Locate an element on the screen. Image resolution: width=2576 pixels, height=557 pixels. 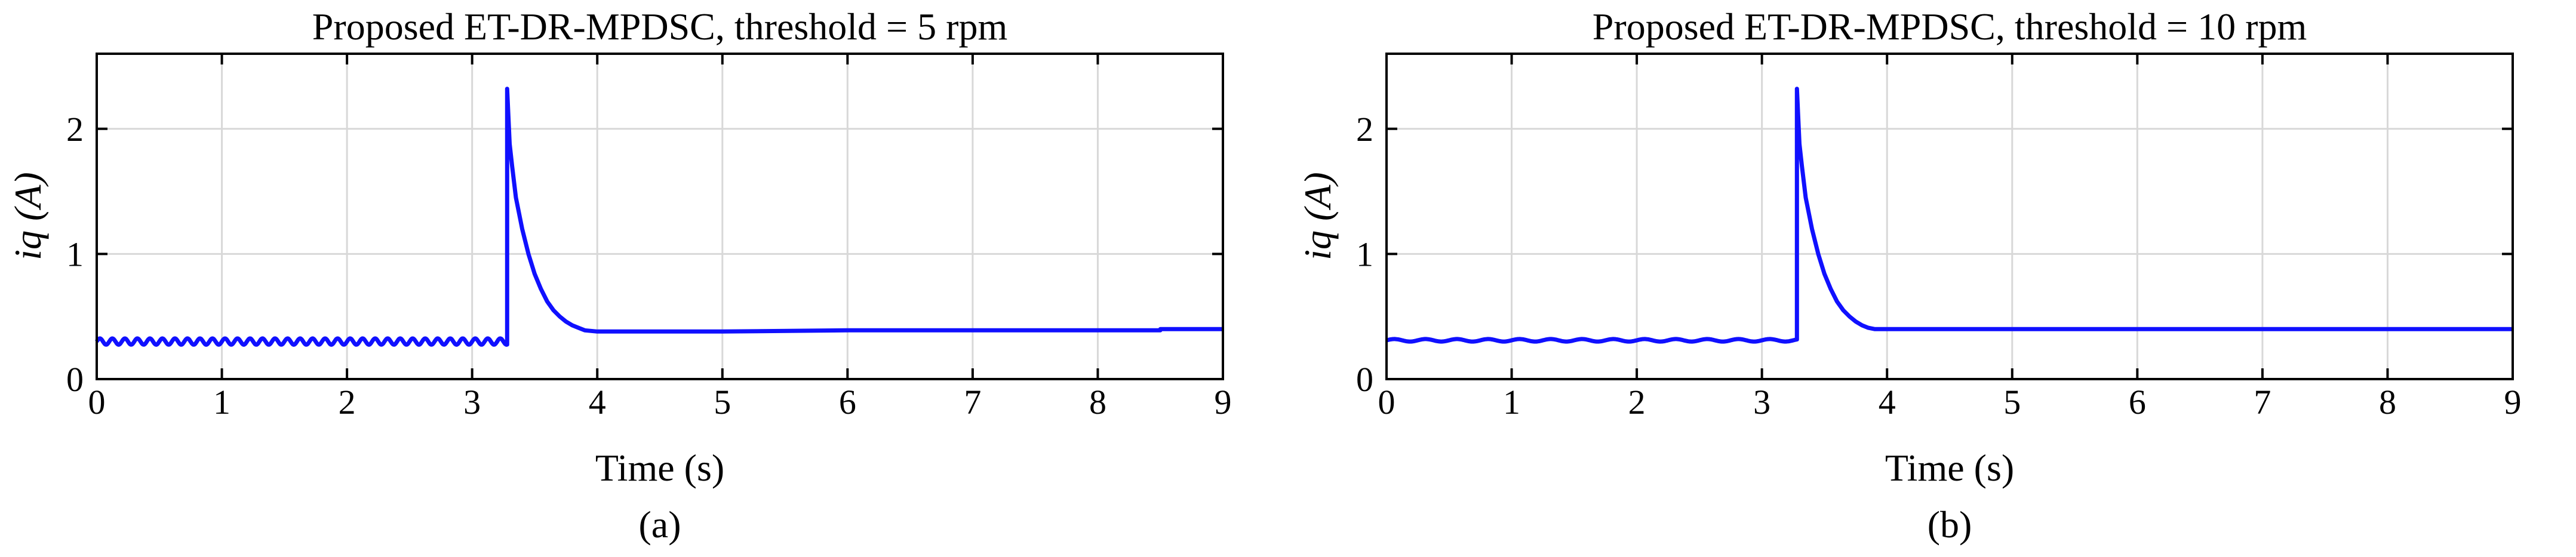
panel-b-xlabel: Time (s) is located at coordinates (1949, 468).